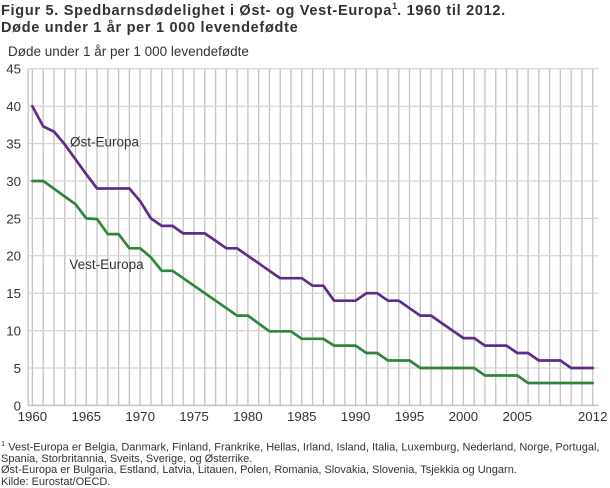  Describe the element at coordinates (593, 416) in the screenshot. I see `svg-text: 2012` at that location.